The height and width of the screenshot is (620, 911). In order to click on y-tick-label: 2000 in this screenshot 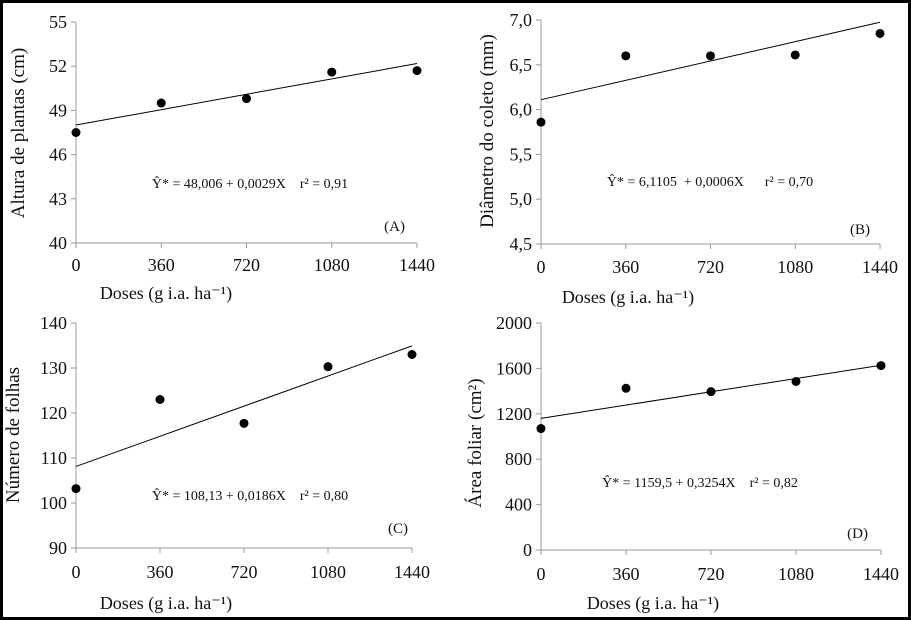, I will do `click(514, 323)`.